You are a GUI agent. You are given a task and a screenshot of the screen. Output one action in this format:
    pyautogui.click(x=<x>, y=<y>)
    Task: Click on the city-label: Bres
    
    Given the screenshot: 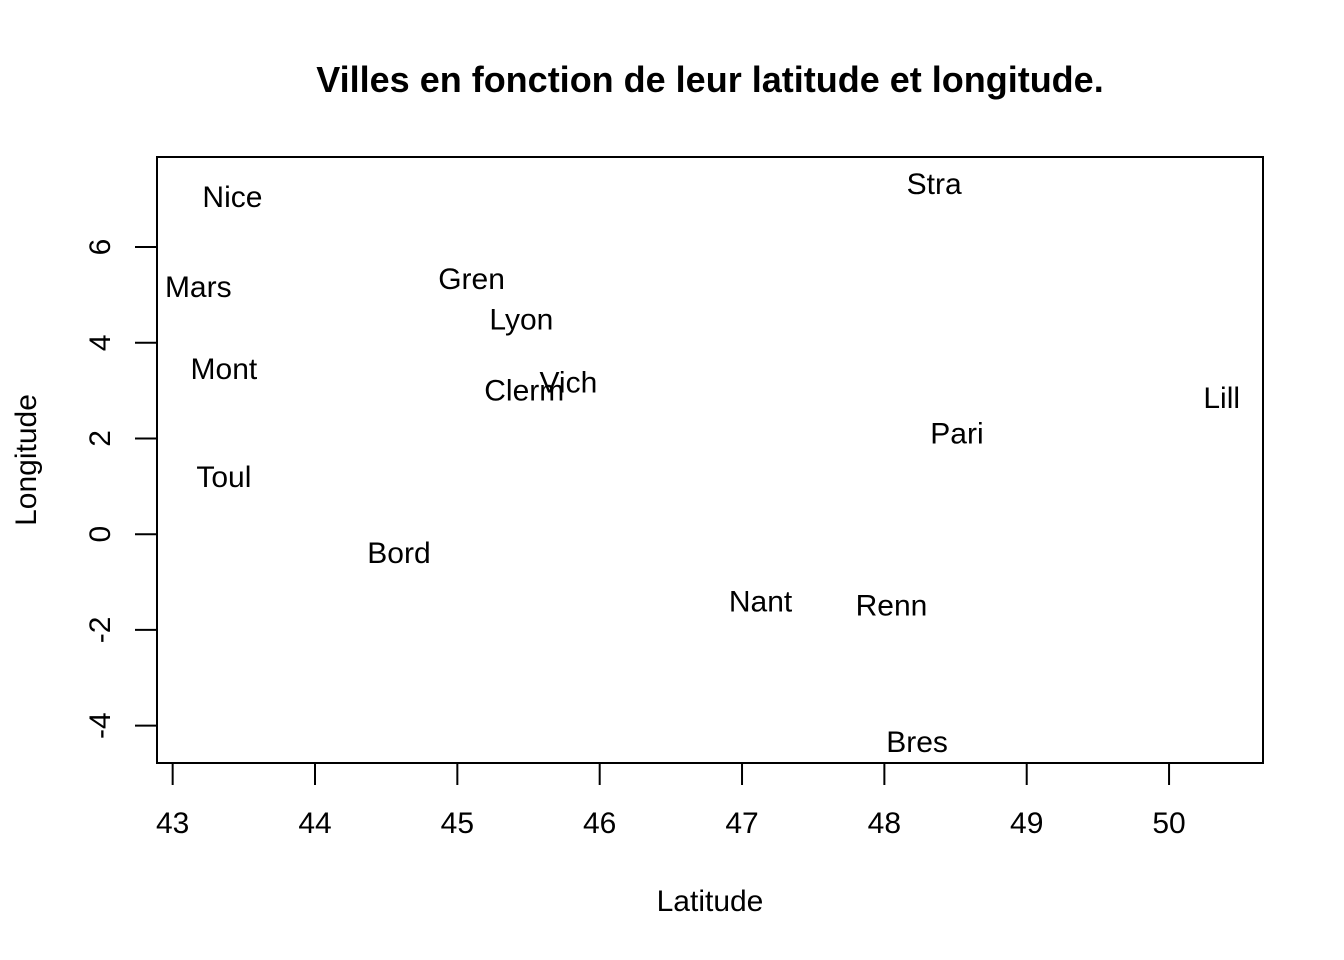 What is the action you would take?
    pyautogui.click(x=917, y=742)
    